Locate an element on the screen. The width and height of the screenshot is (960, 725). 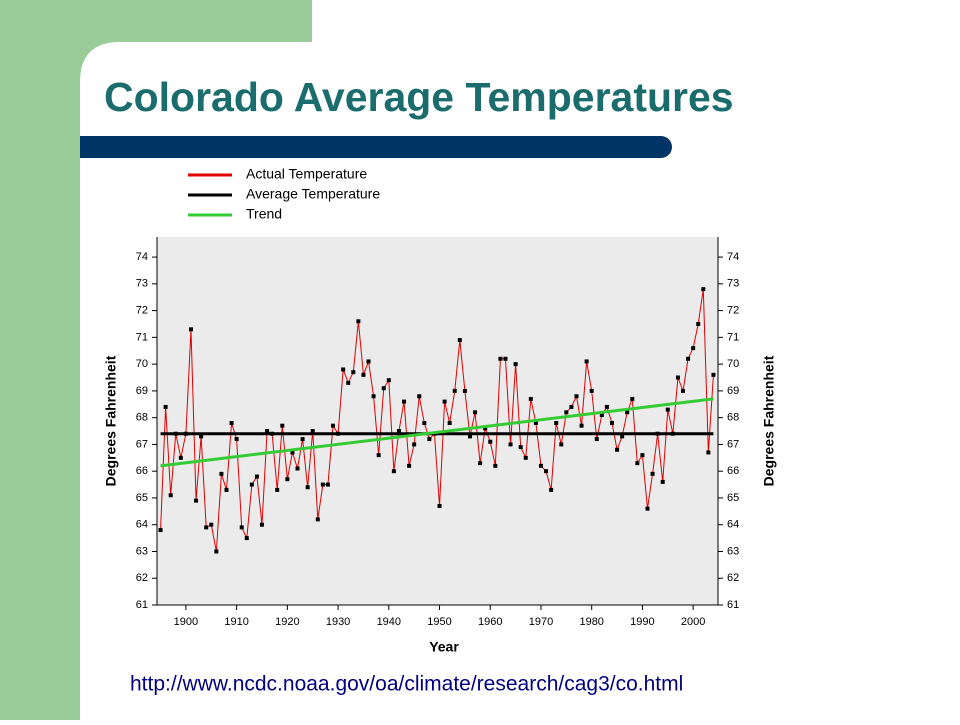
y-tick-label: 74 is located at coordinates (142, 257).